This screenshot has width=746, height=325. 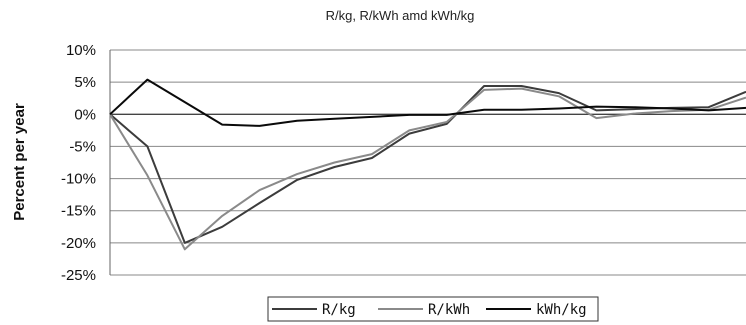 What do you see at coordinates (81, 50) in the screenshot?
I see `y-tick-label: 10%` at bounding box center [81, 50].